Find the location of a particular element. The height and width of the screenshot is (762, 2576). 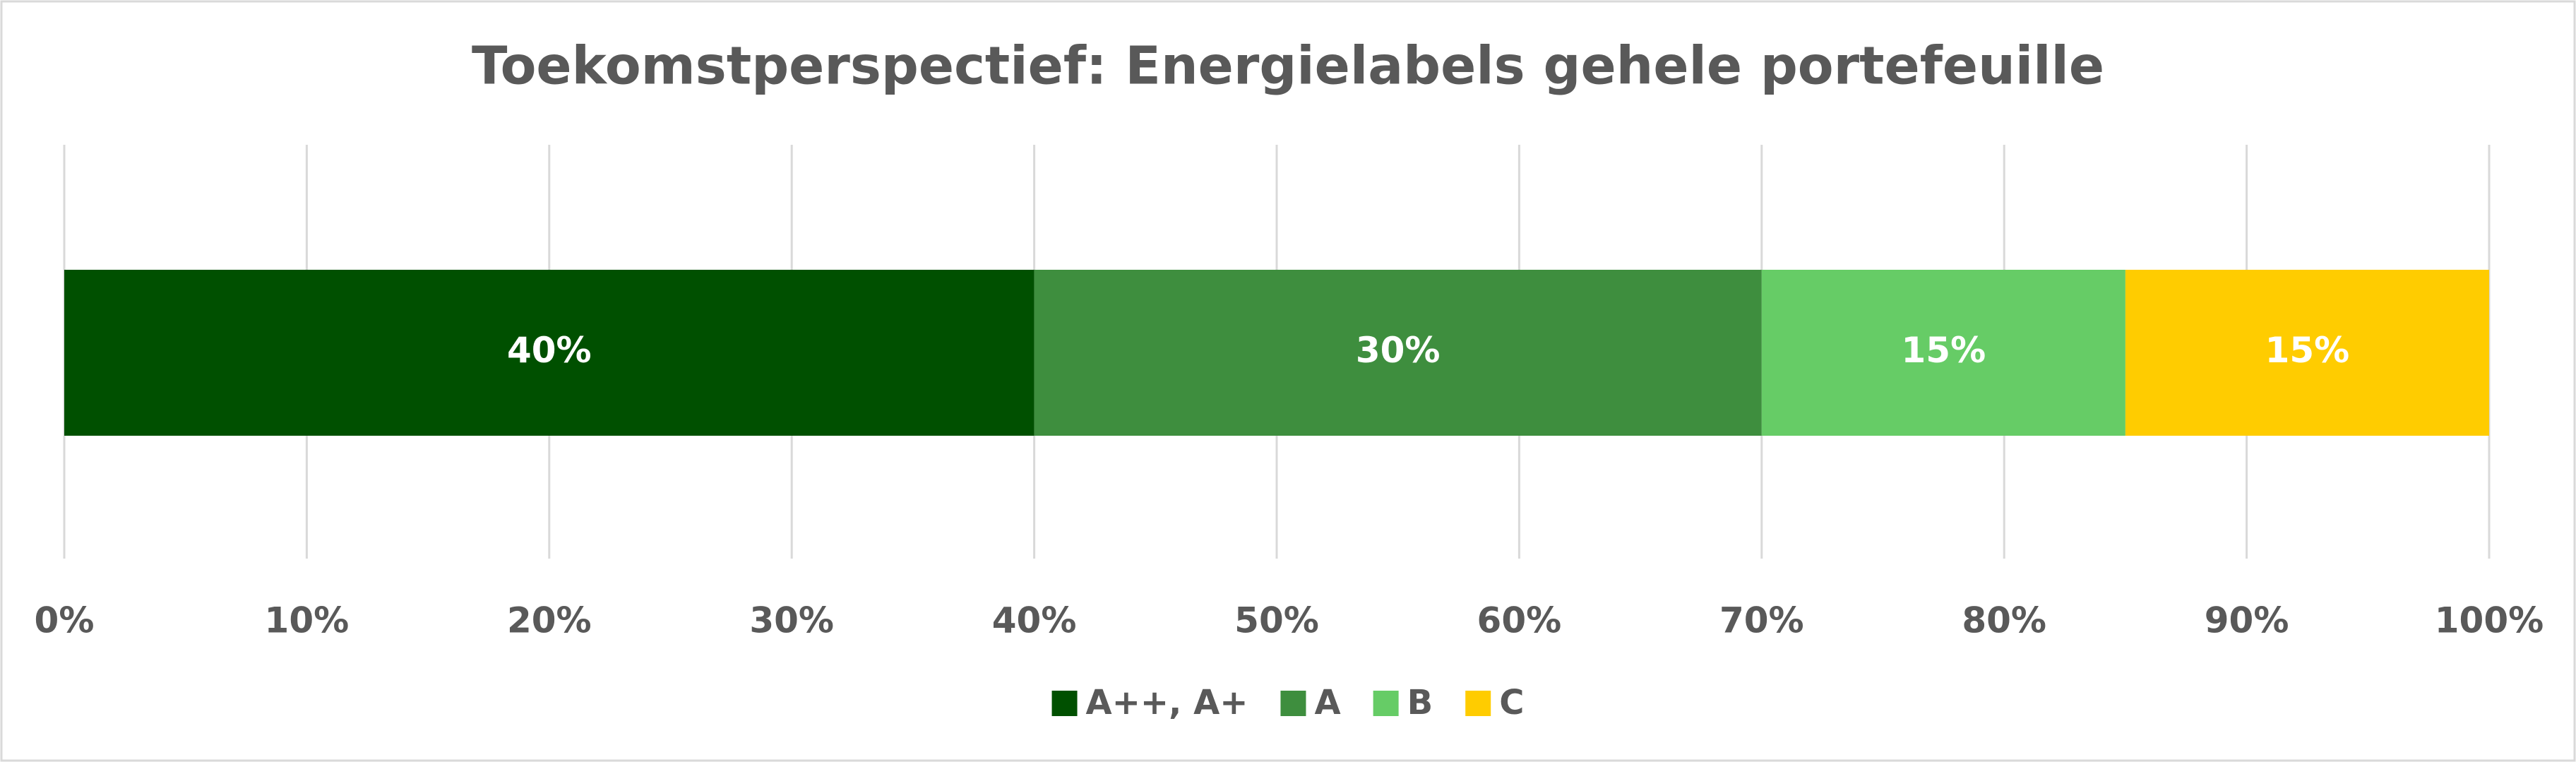

x-tick-label: 0% is located at coordinates (65, 620).